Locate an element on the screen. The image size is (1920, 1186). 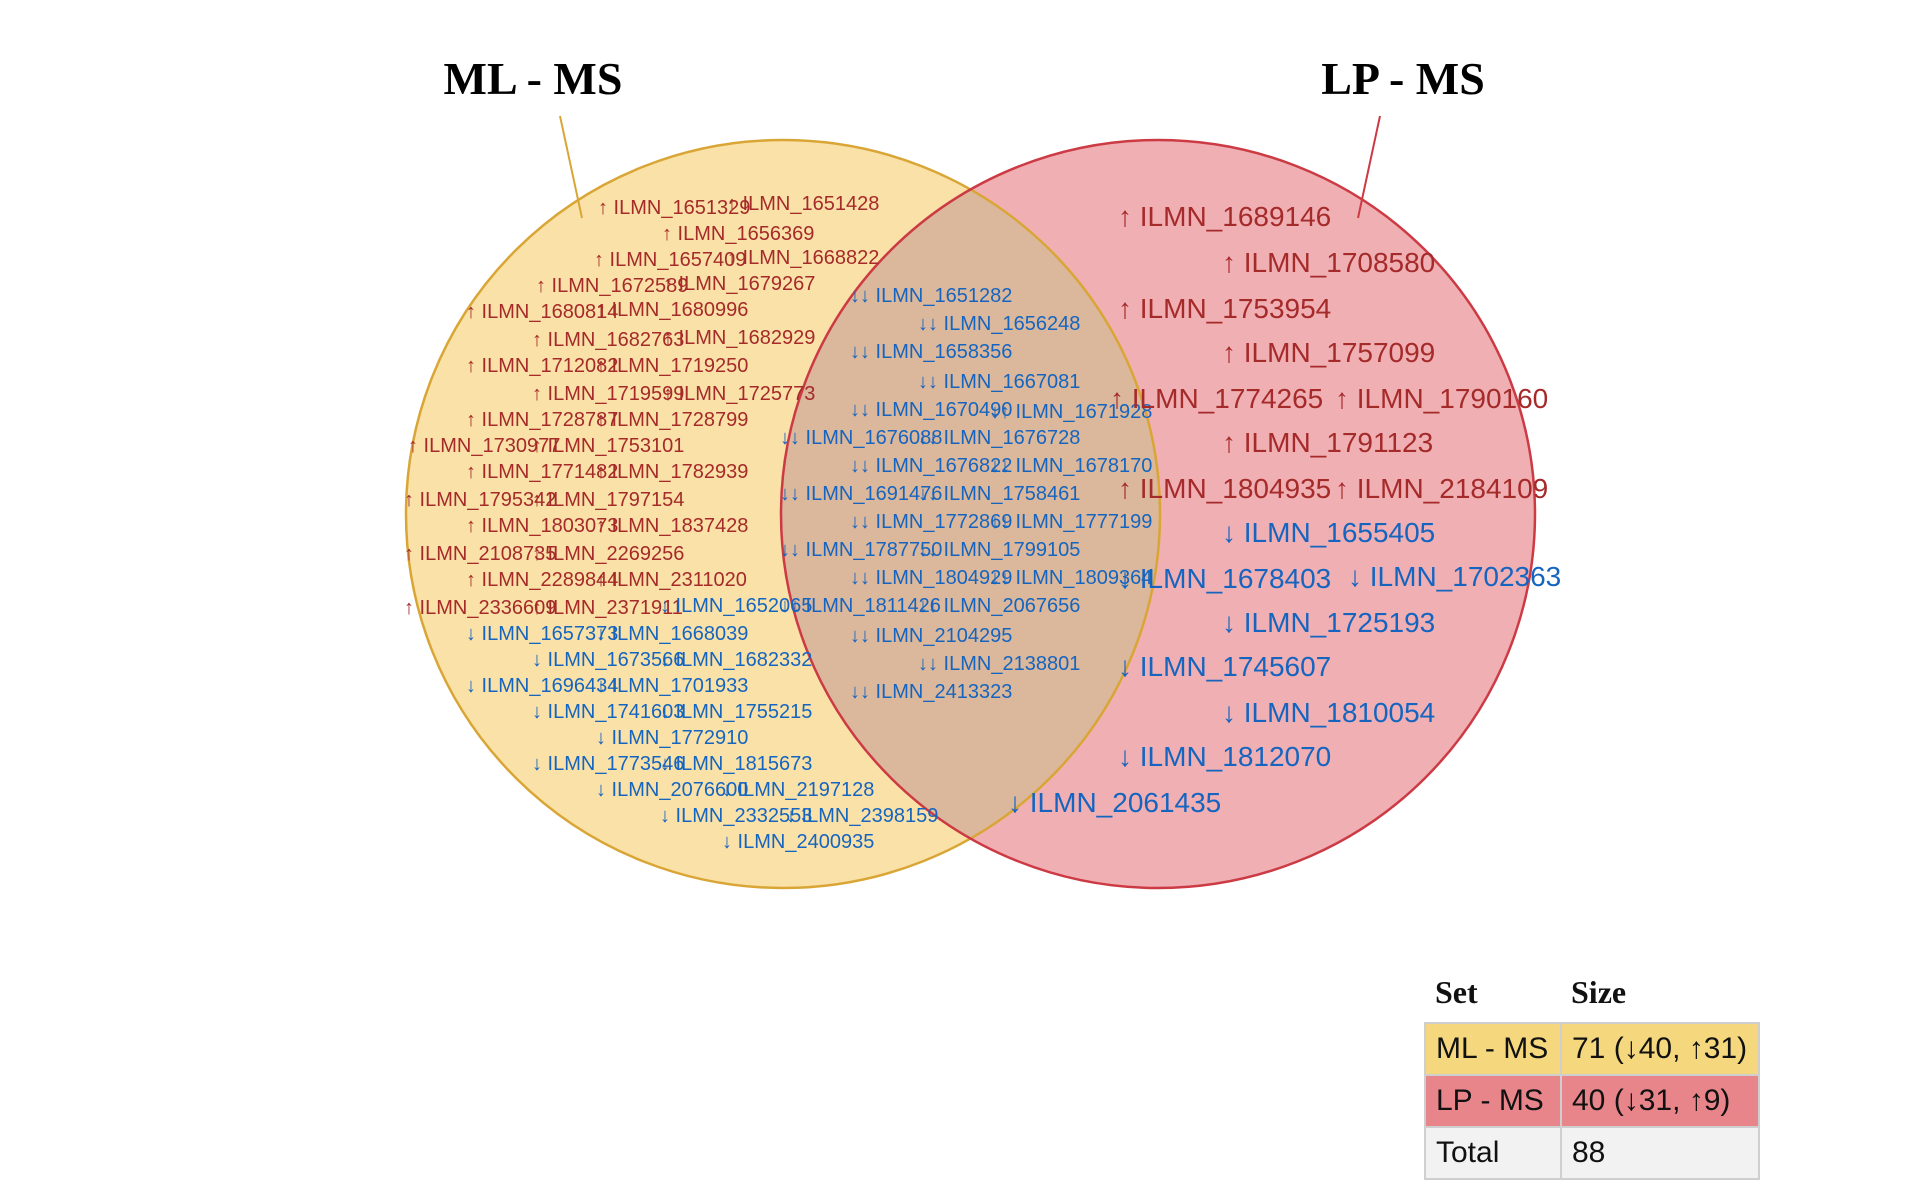
gene-label: ↓↓ ILMN_1811426 is located at coordinates (860, 606).